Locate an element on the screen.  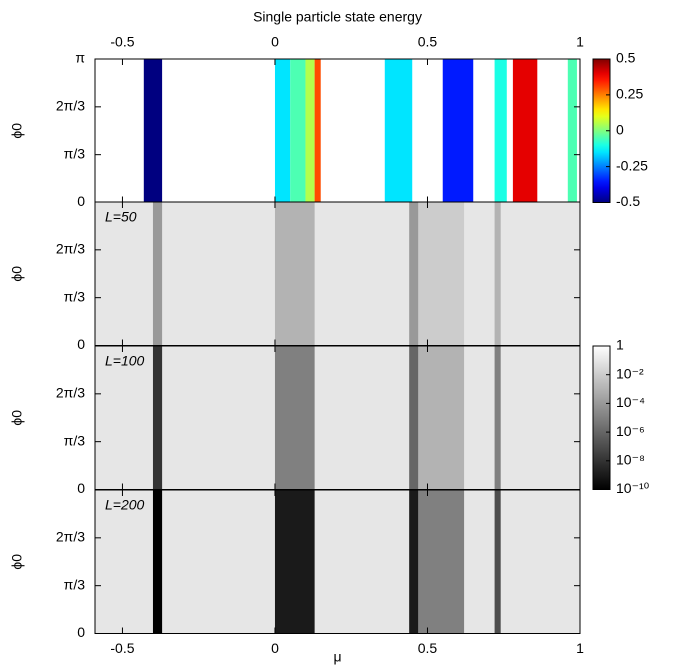
panel-label: L=100 is located at coordinates (125, 361).